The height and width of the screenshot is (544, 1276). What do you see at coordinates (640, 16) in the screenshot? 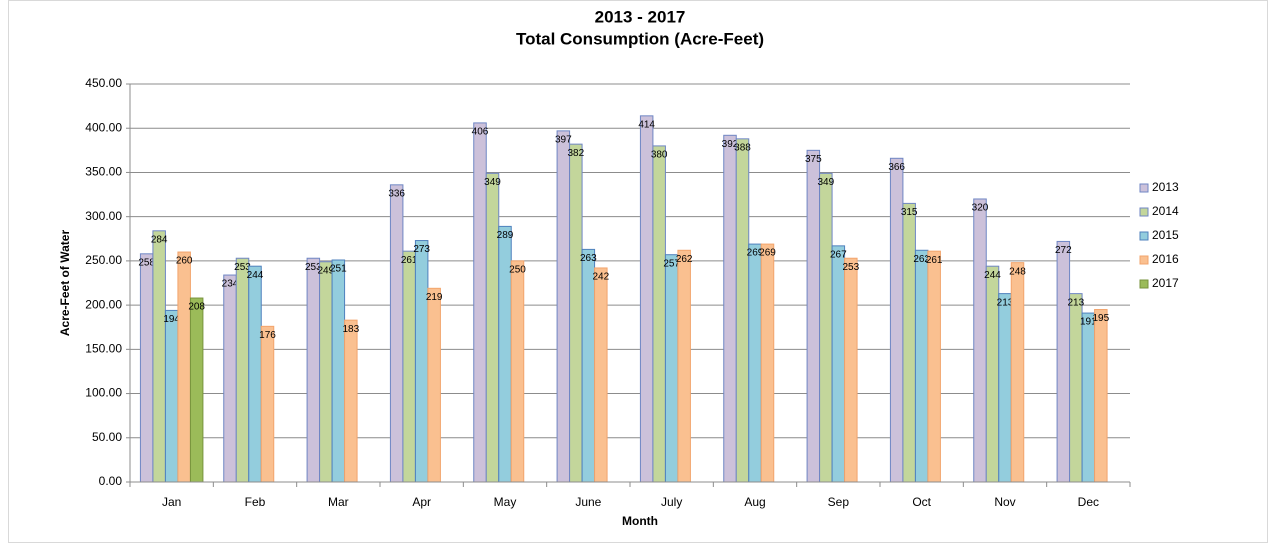
I see `chart-title: 2013 - 2017` at bounding box center [640, 16].